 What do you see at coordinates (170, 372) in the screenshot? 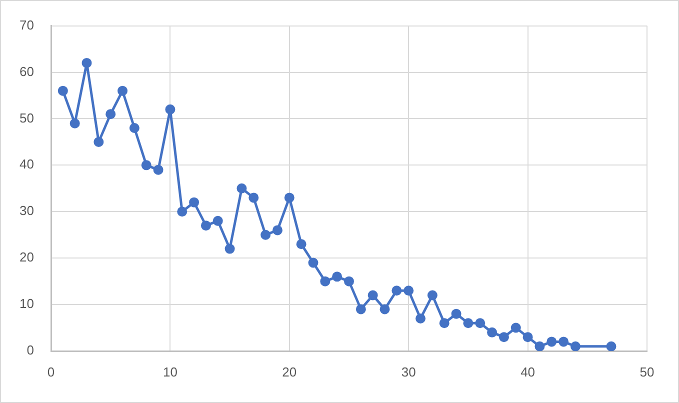
I see `x-tick-label: 10` at bounding box center [170, 372].